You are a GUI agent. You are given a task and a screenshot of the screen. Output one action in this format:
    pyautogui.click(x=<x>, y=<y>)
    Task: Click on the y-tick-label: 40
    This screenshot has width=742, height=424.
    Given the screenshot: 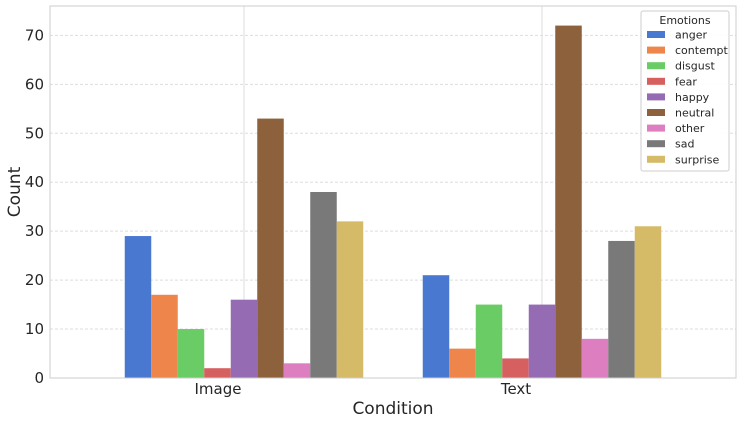 What is the action you would take?
    pyautogui.click(x=34, y=182)
    